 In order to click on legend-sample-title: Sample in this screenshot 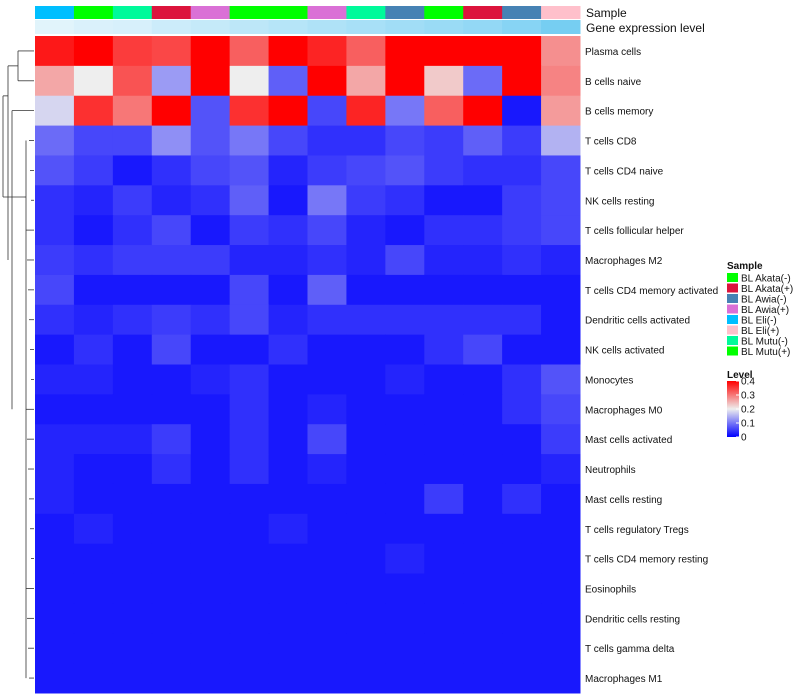, I will do `click(745, 266)`.